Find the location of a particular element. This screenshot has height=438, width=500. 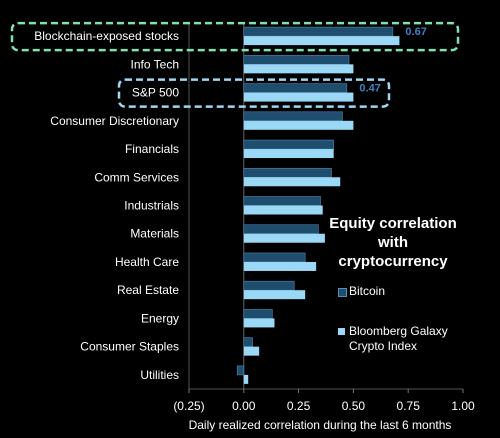

bar-bitcoin-financials is located at coordinates (288, 144).